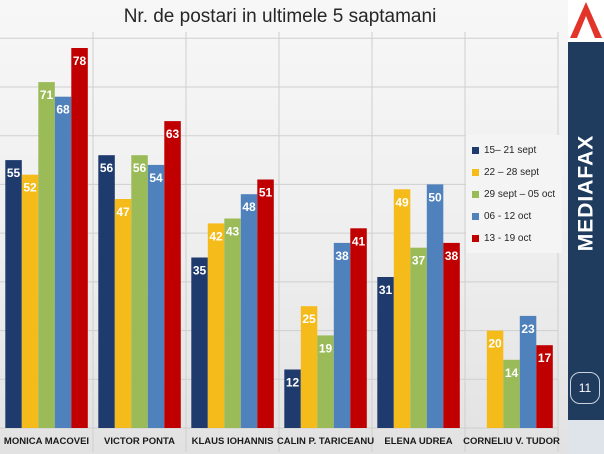 This screenshot has width=604, height=454. Describe the element at coordinates (46, 441) in the screenshot. I see `category-label: MONICA MACOVEI` at that location.